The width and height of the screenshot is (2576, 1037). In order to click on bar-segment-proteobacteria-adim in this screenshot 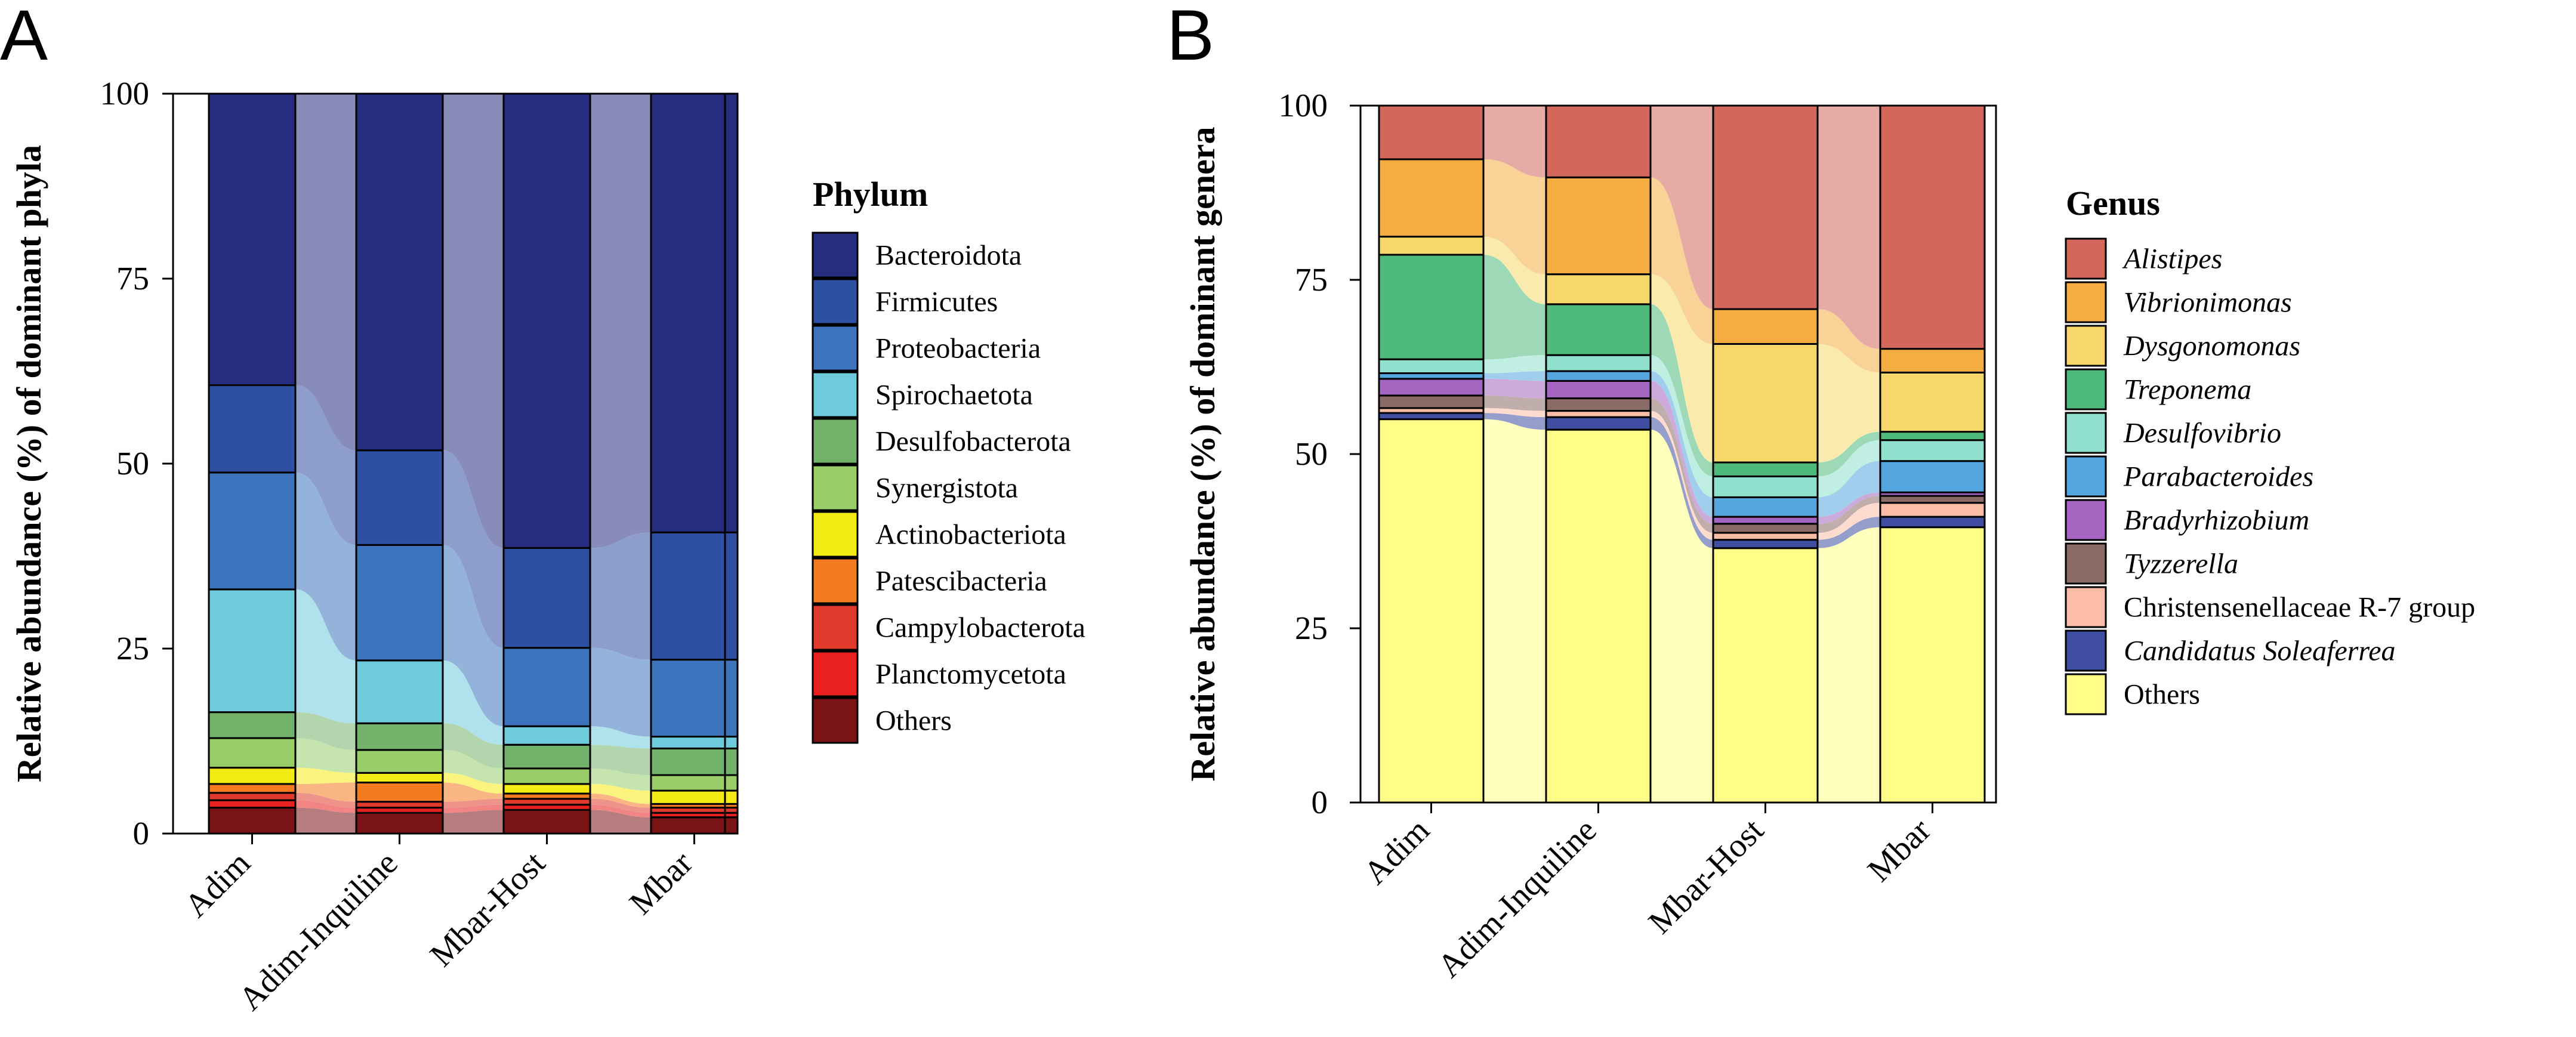, I will do `click(252, 531)`.